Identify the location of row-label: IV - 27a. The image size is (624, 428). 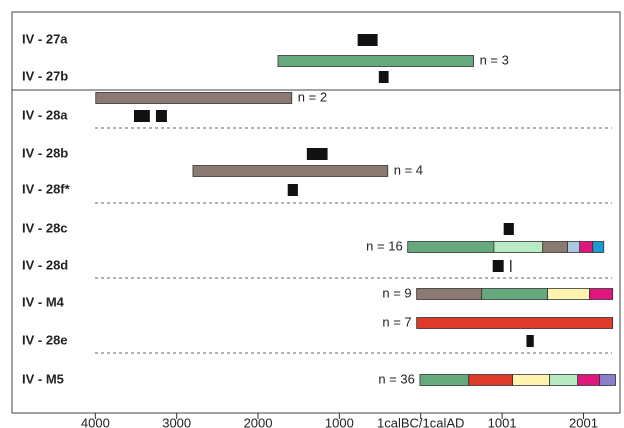
(45, 38).